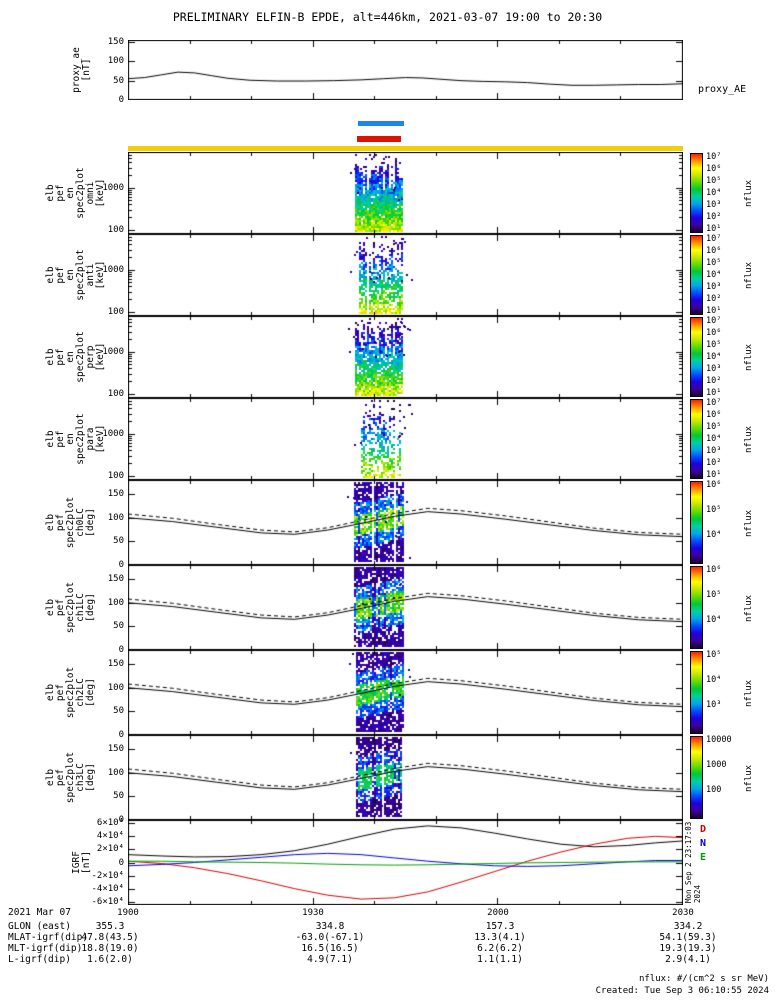 This screenshot has width=775, height=1000. Describe the element at coordinates (696, 439) in the screenshot. I see `colorbar-en_para` at that location.